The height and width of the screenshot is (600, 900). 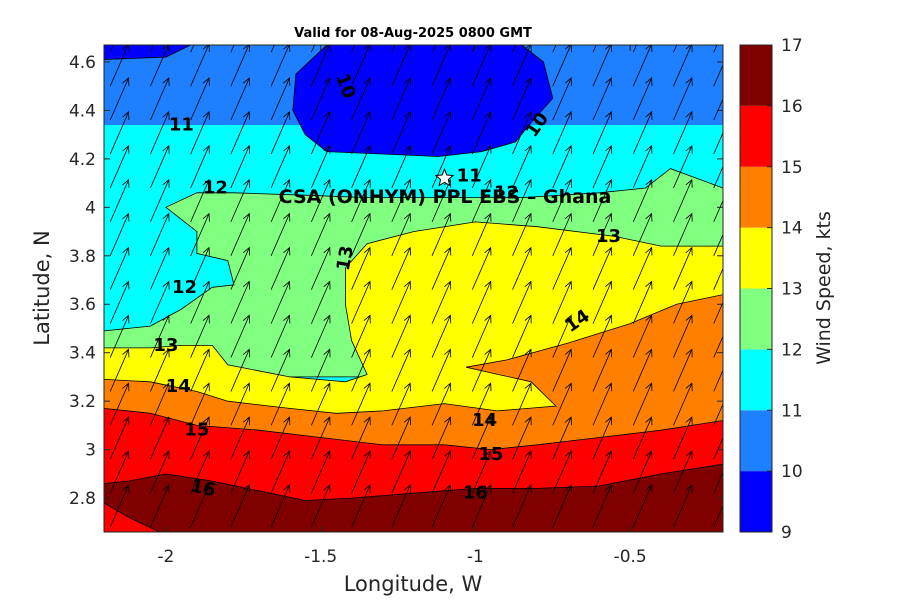 What do you see at coordinates (792, 168) in the screenshot?
I see `colorbar-tick-label: 15` at bounding box center [792, 168].